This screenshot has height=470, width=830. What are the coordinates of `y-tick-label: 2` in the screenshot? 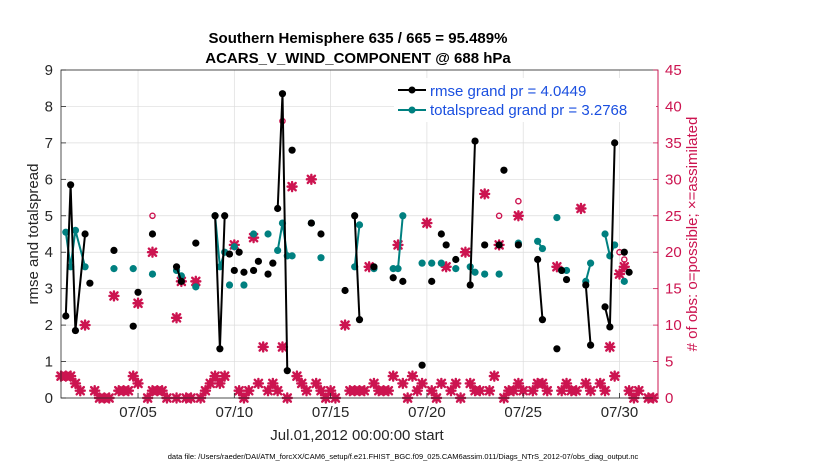 It's located at (49, 325).